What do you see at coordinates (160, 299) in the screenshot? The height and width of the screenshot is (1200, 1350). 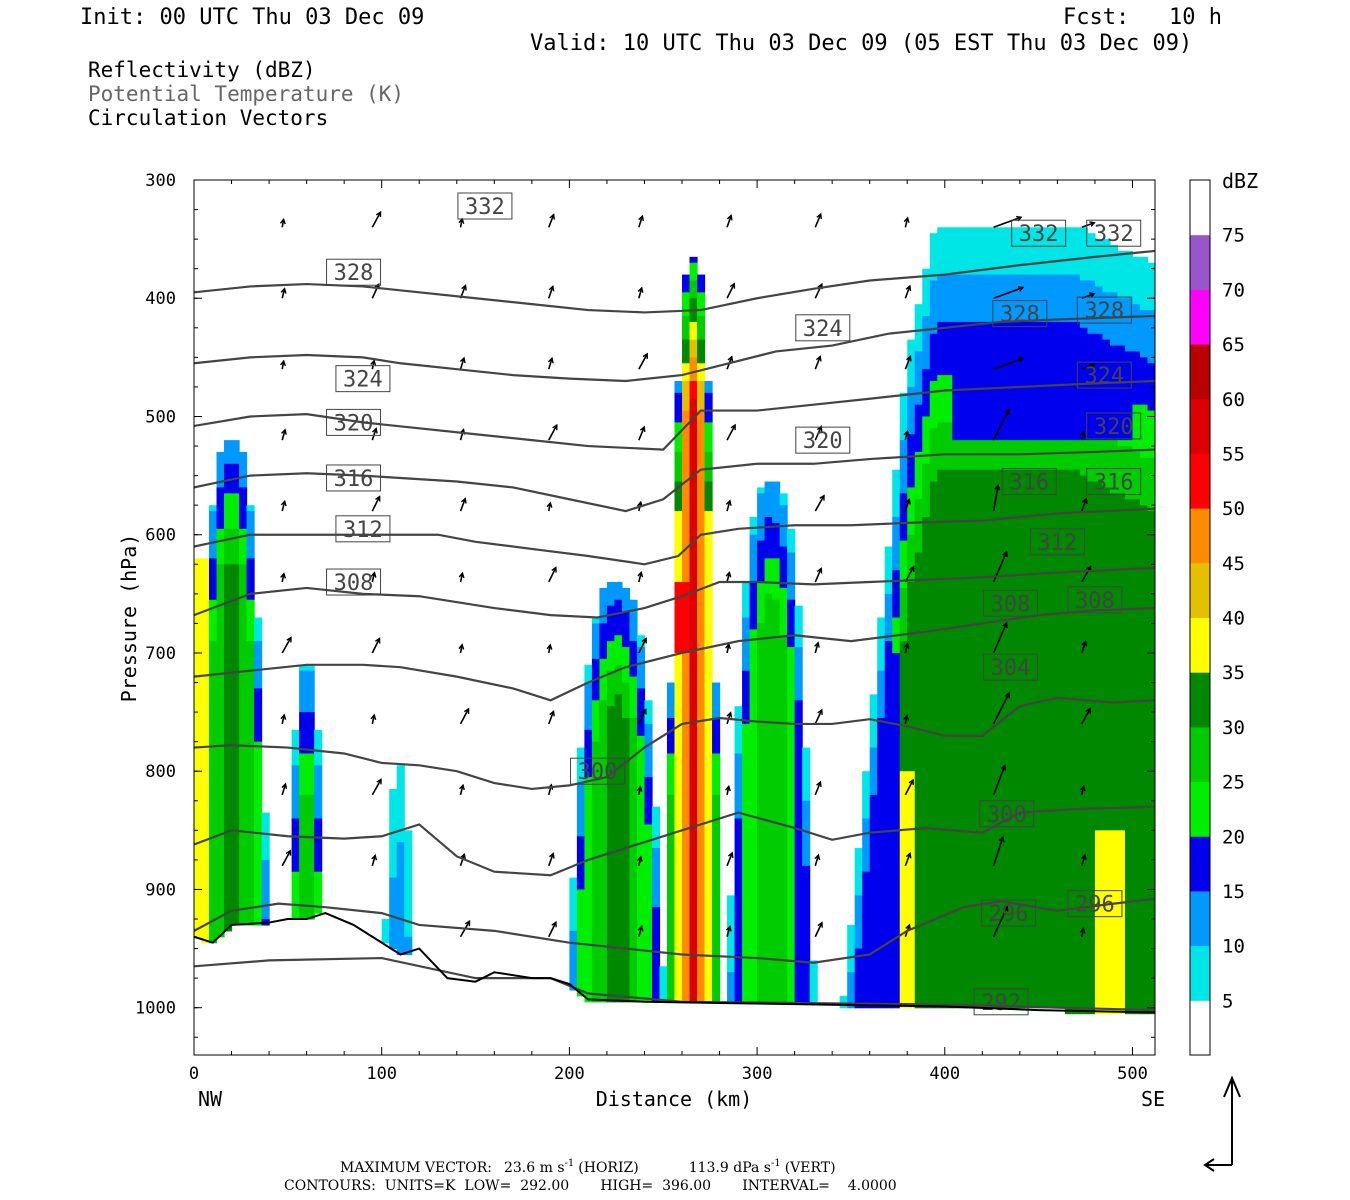 I see `y-tick-label: 400` at bounding box center [160, 299].